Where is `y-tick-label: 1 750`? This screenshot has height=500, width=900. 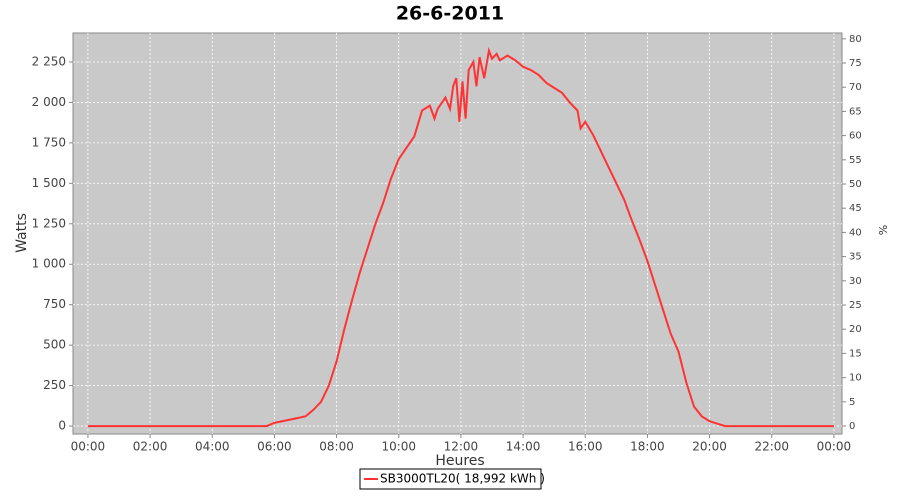 y-tick-label: 1 750 is located at coordinates (49, 142).